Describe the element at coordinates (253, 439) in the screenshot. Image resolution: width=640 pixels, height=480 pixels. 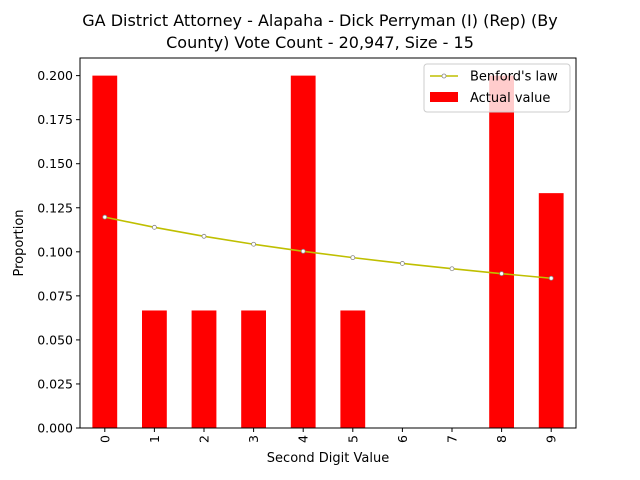
I see `x-tick-label: 3` at that location.